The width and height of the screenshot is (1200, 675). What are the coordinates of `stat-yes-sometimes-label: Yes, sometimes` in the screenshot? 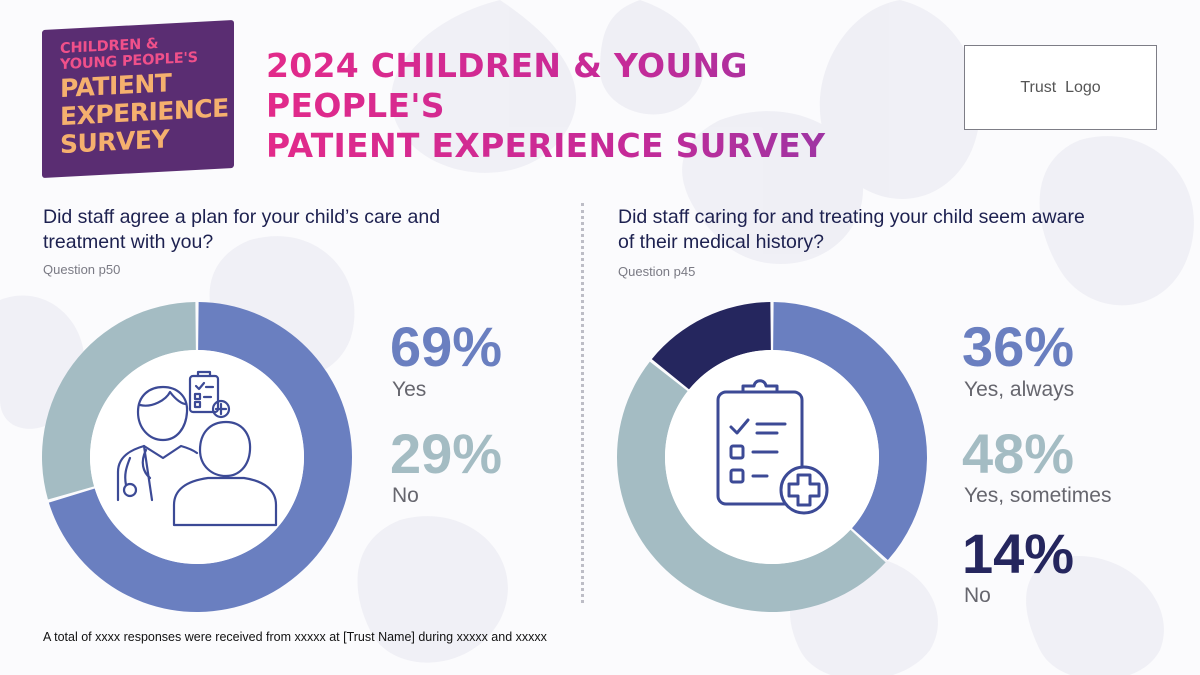 It's located at (1038, 495).